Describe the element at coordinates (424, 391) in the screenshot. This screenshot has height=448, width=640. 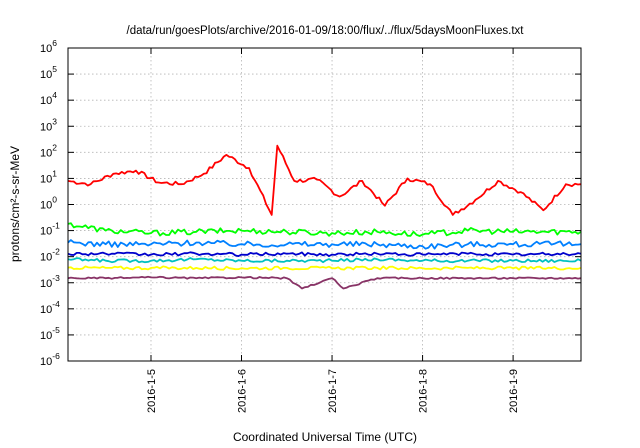
I see `x-tick-label: 2016-1-8` at that location.